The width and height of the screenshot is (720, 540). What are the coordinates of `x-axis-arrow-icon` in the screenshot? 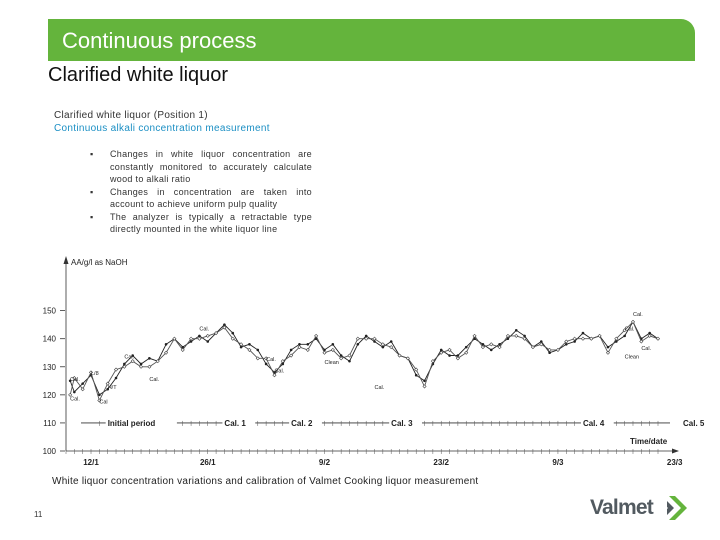 It's located at (675, 451).